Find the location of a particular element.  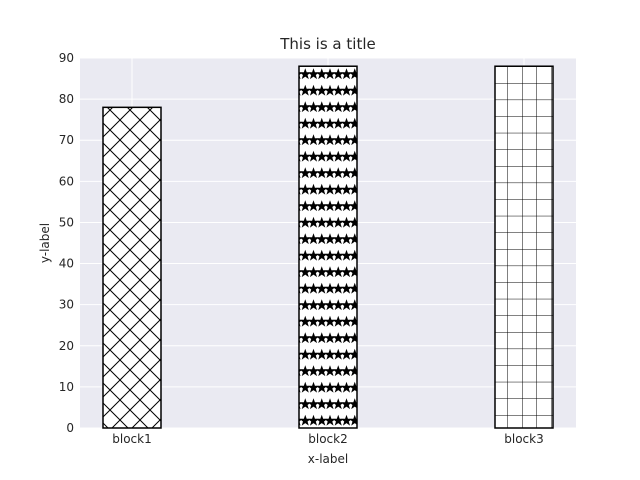

y-tick-label: 90 is located at coordinates (66, 58).